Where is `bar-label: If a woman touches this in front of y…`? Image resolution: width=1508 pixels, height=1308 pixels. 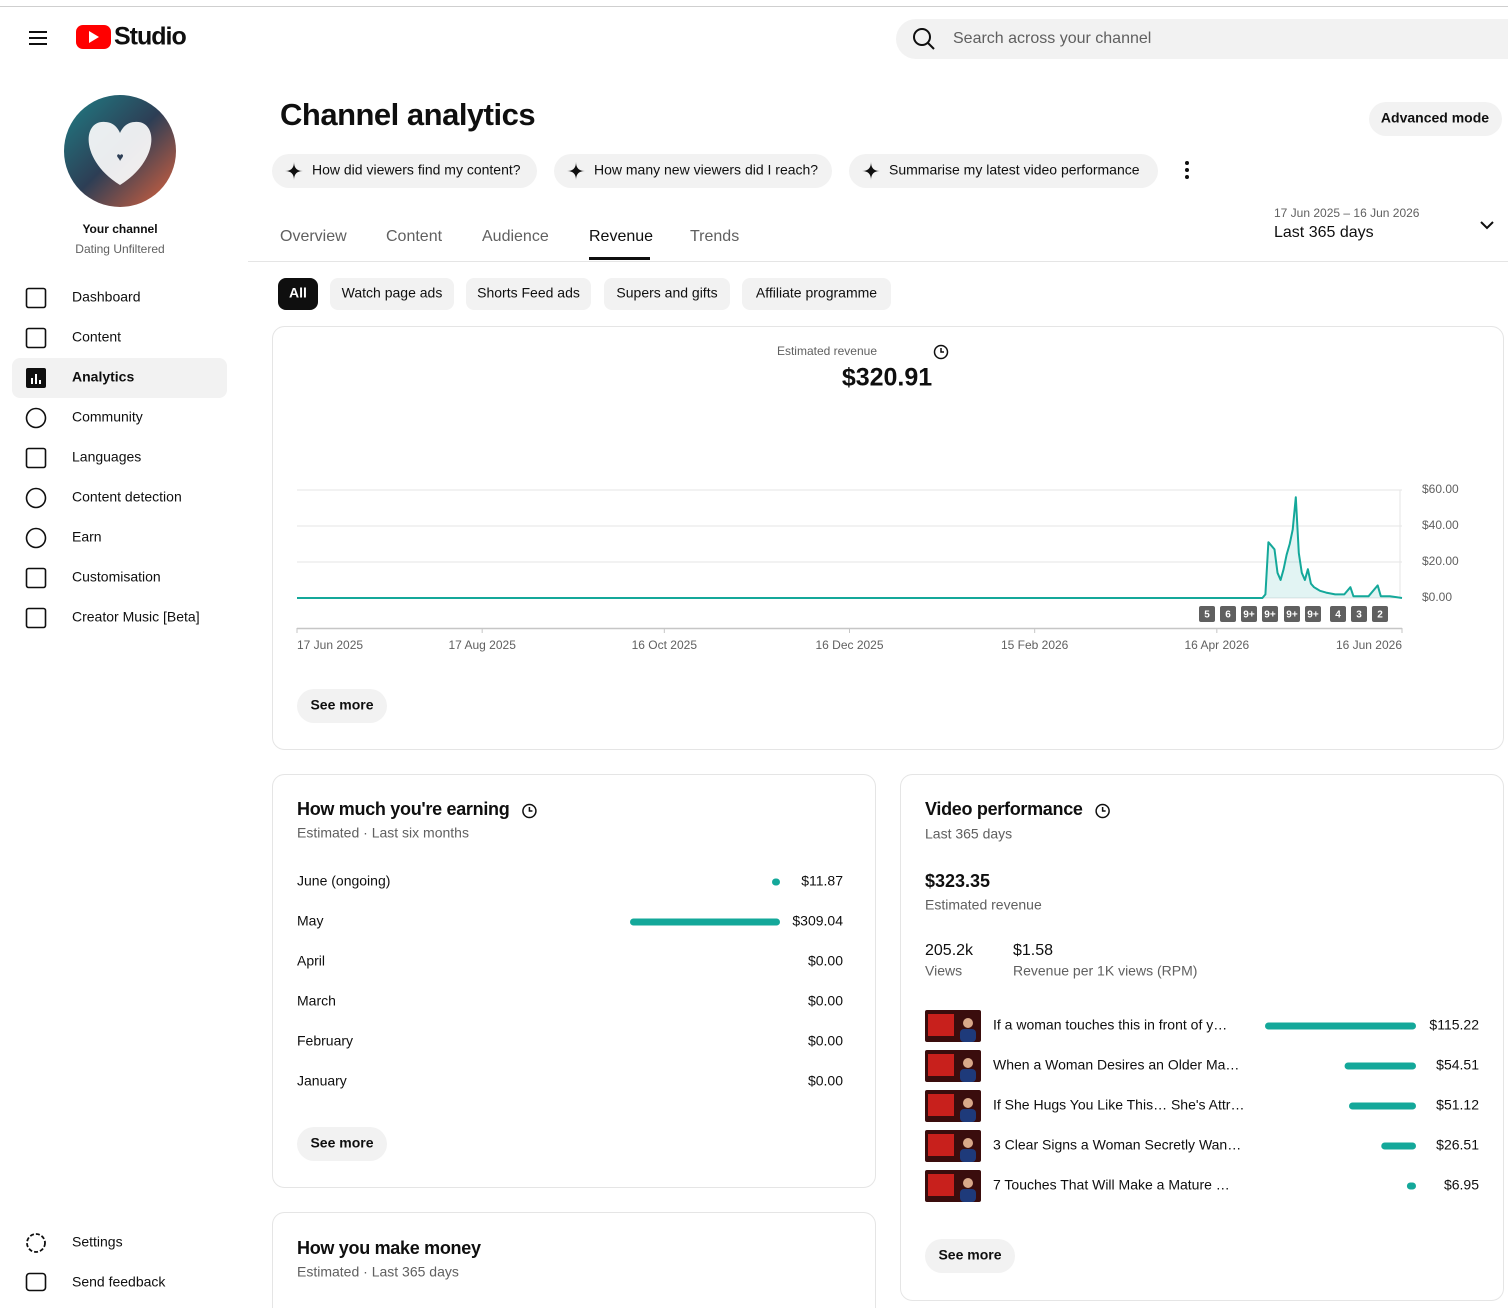
bar-label: If a woman touches this in front of y… is located at coordinates (1110, 1025).